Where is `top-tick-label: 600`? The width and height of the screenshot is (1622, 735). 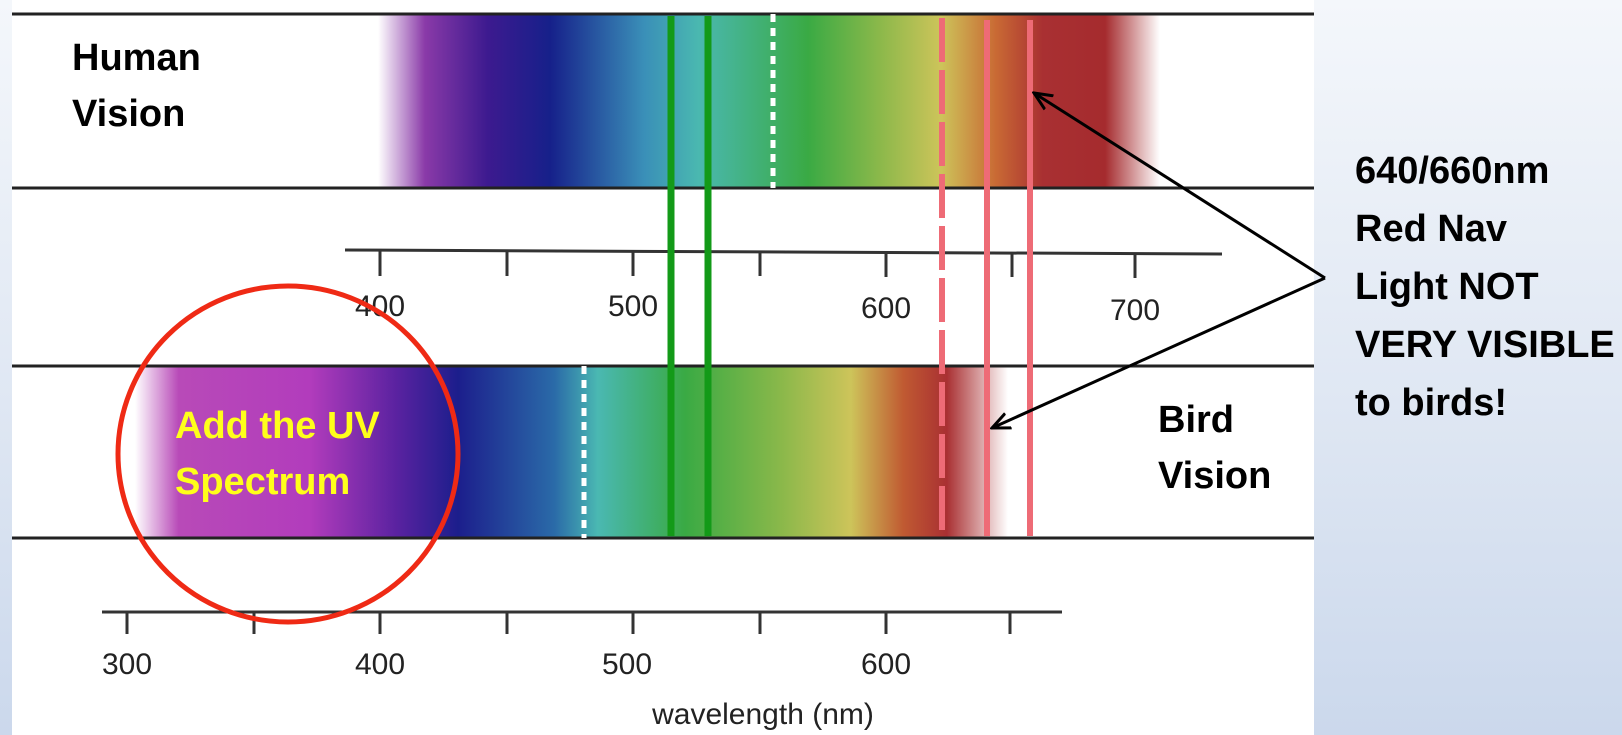 top-tick-label: 600 is located at coordinates (886, 308).